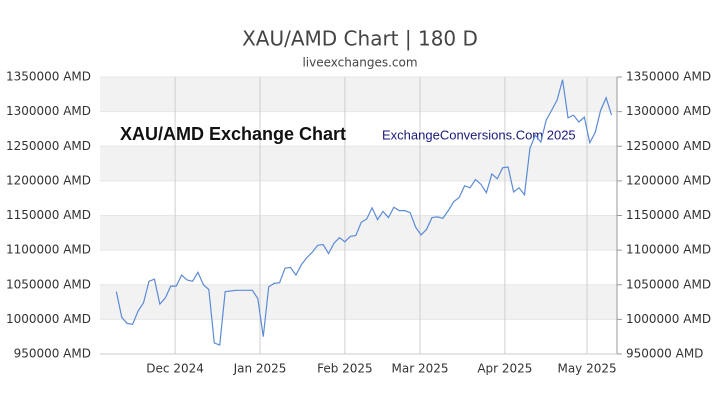  Describe the element at coordinates (668, 146) in the screenshot. I see `y2-tick-label: 1250000 AMD` at that location.